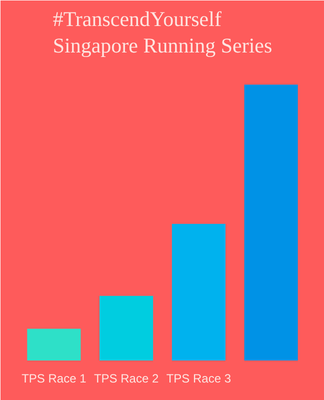 The width and height of the screenshot is (324, 400). Describe the element at coordinates (54, 379) in the screenshot. I see `x-tick-label: TPS Race 1` at that location.